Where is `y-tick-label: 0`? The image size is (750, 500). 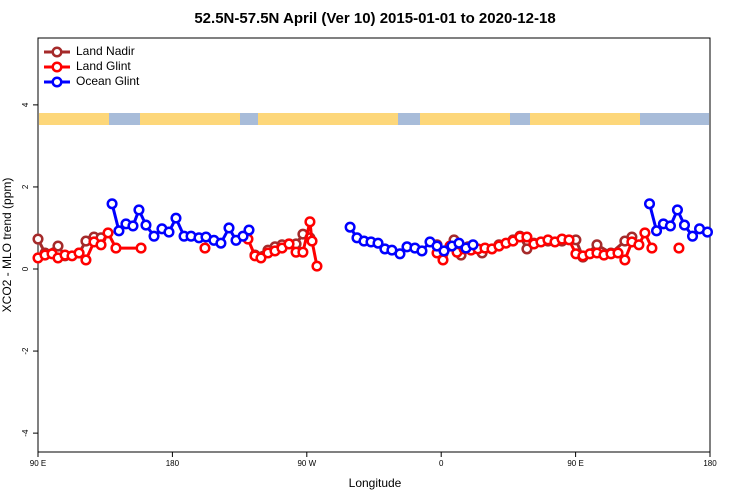
y-tick-label: 0 is located at coordinates (25, 268).